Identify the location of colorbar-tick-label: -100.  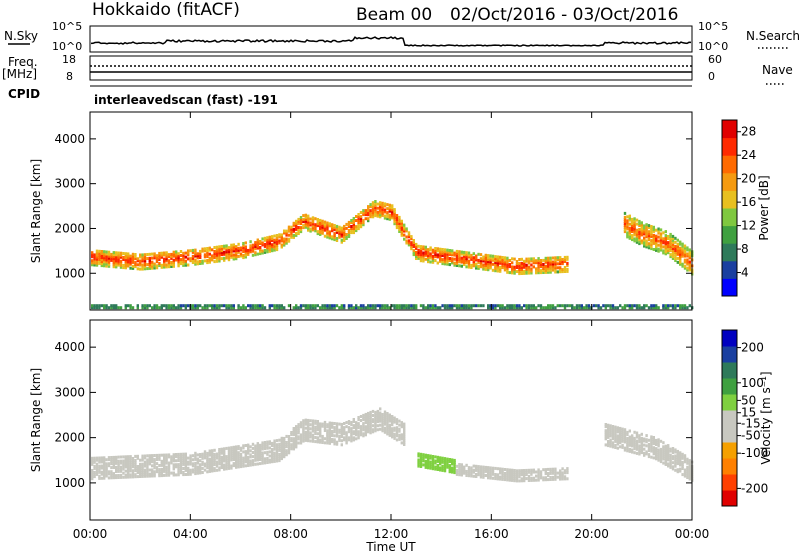
(754, 453).